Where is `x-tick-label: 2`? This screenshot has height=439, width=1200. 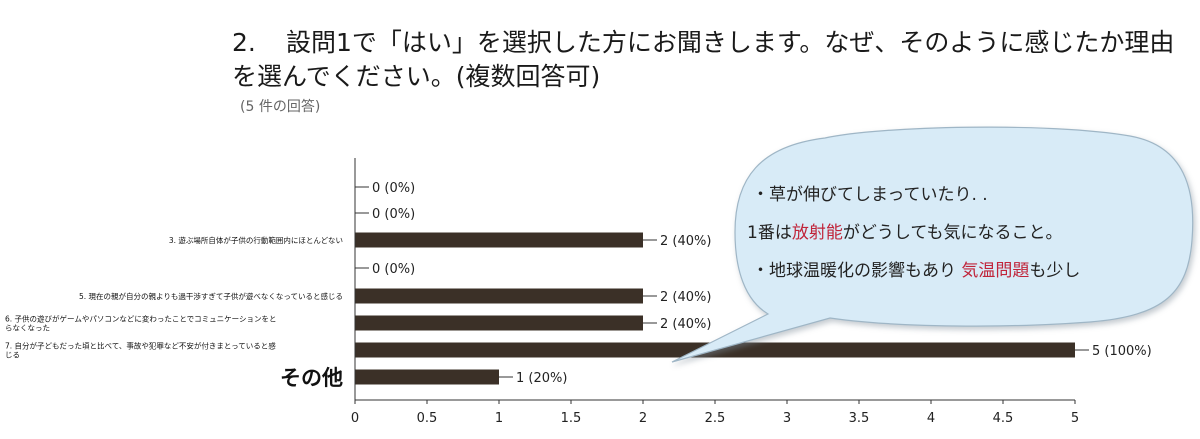 x-tick-label: 2 is located at coordinates (643, 418).